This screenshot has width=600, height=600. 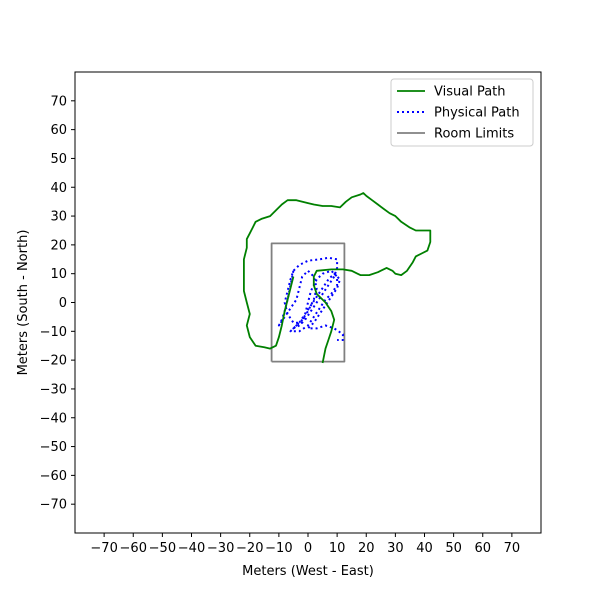 I want to click on y-tick-label: 70, so click(x=58, y=101).